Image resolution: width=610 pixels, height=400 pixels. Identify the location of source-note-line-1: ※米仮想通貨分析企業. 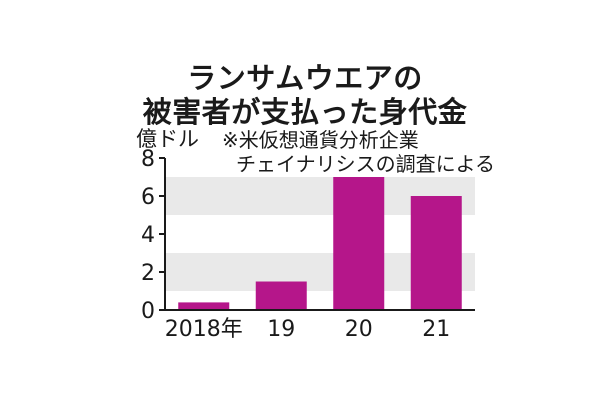
(320, 140).